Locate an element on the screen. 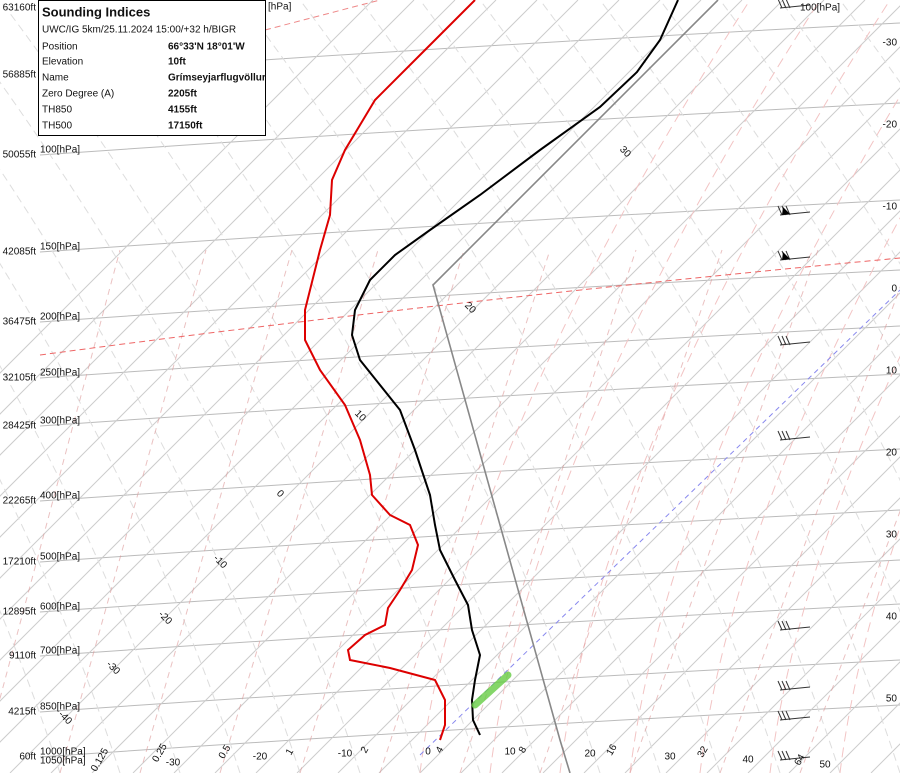 The width and height of the screenshot is (900, 773). info-subtitle: UWC/IG 5km/25.11.2024 15:00/+32 h/BIGR is located at coordinates (139, 30).